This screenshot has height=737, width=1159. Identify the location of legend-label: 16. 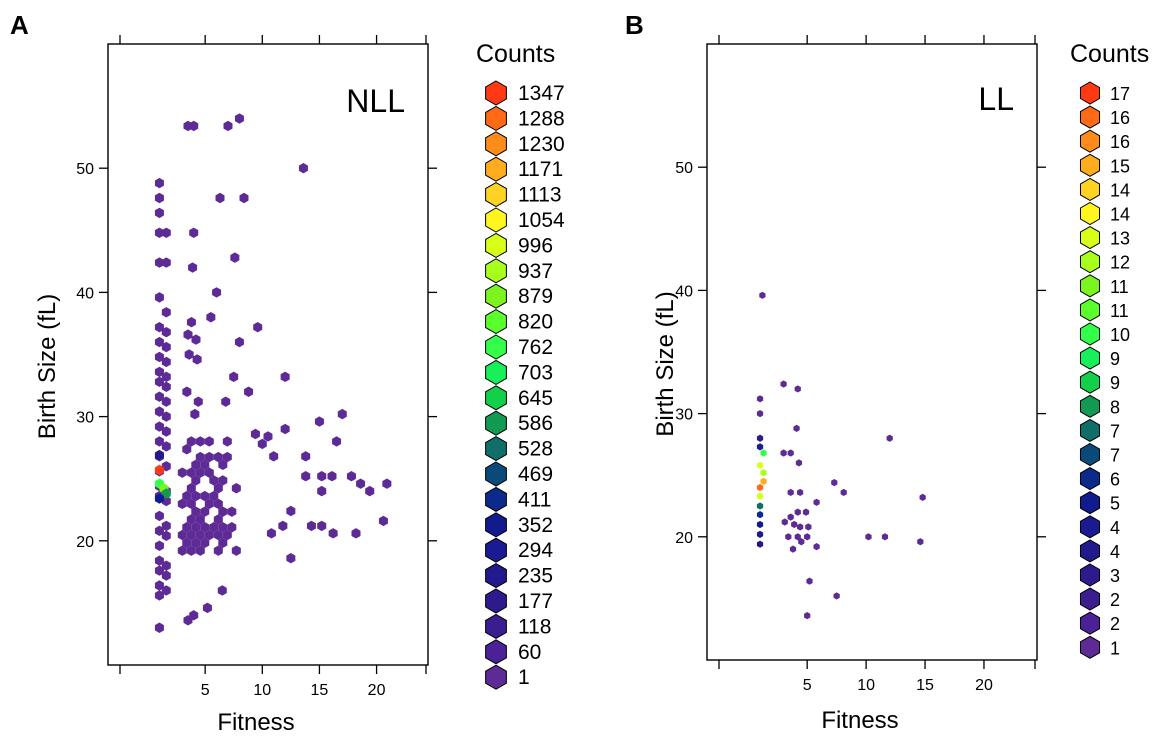
(1120, 118).